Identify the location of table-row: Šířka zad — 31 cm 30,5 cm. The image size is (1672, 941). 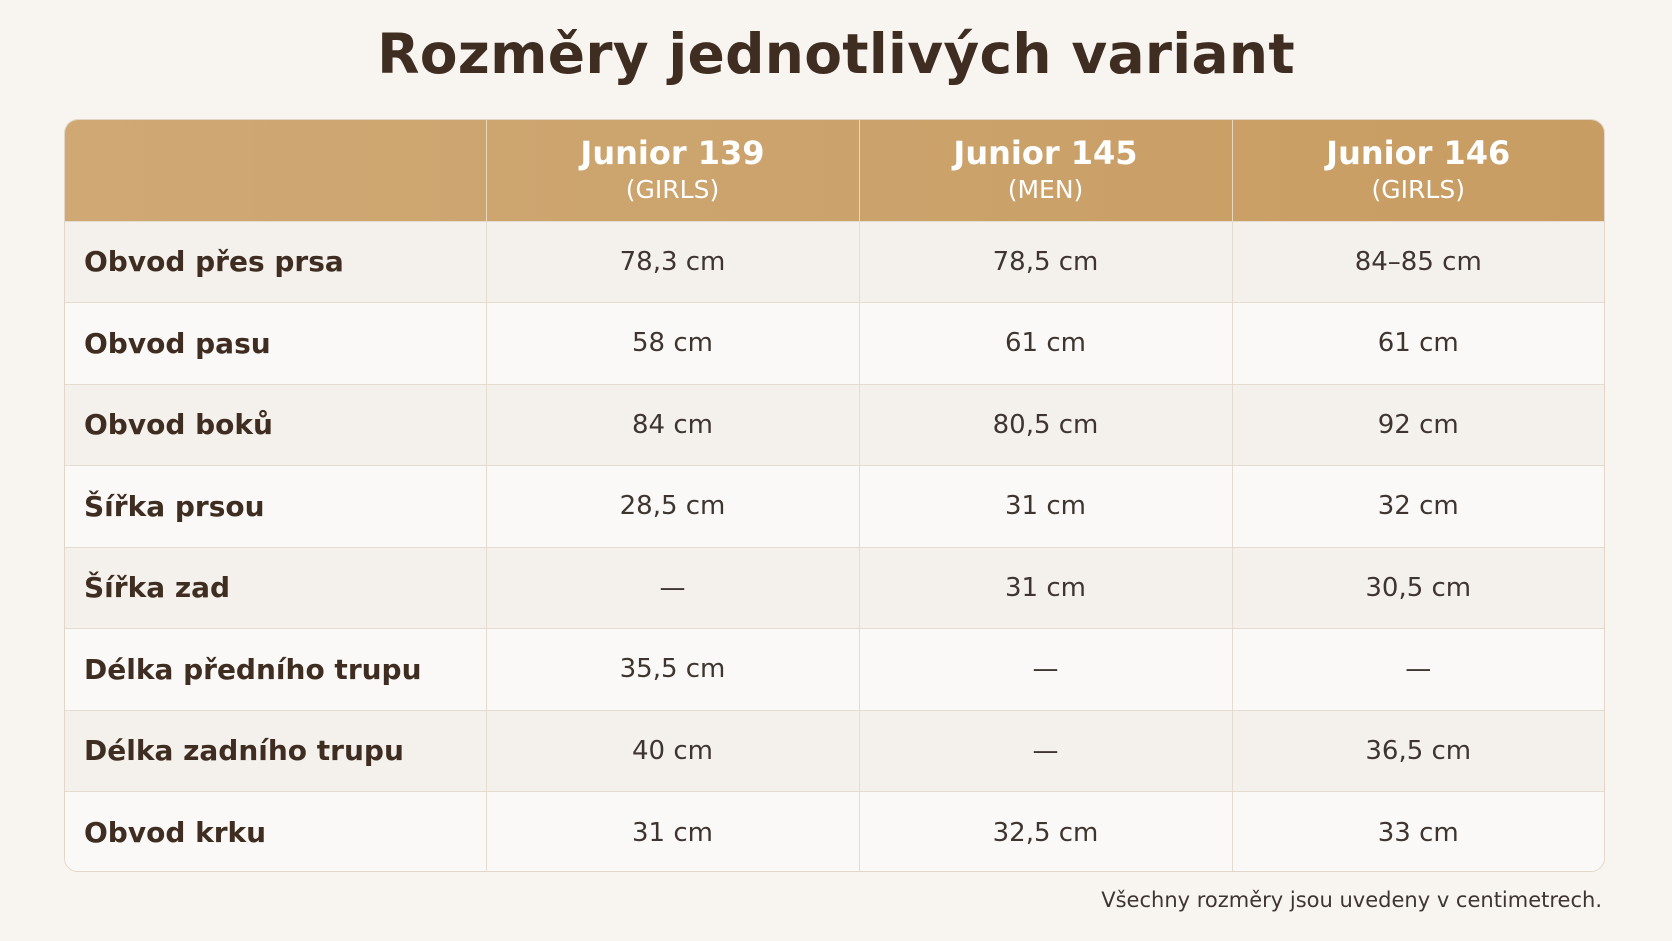
(834, 587).